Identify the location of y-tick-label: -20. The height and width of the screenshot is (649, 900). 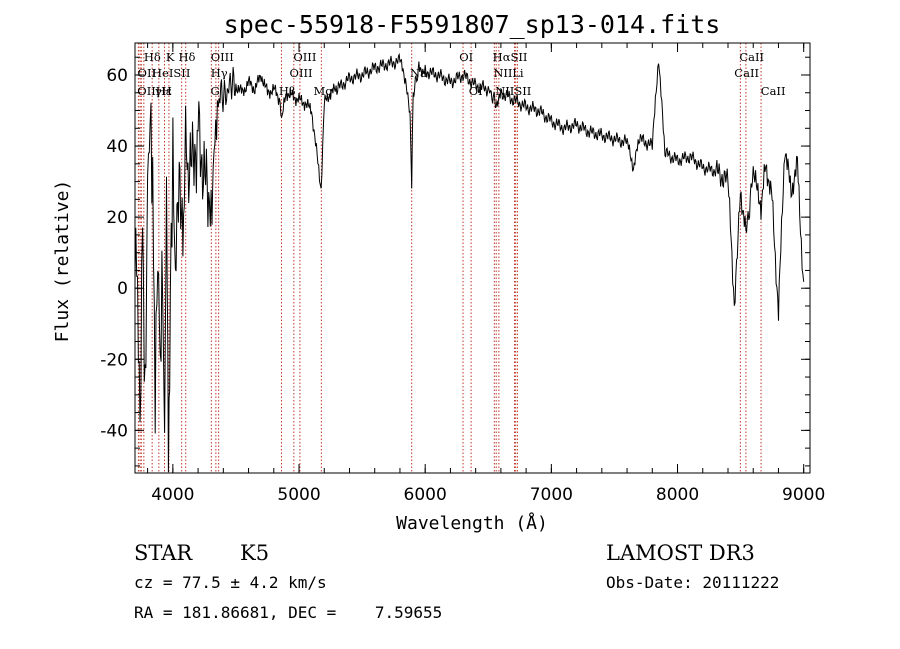
(114, 360).